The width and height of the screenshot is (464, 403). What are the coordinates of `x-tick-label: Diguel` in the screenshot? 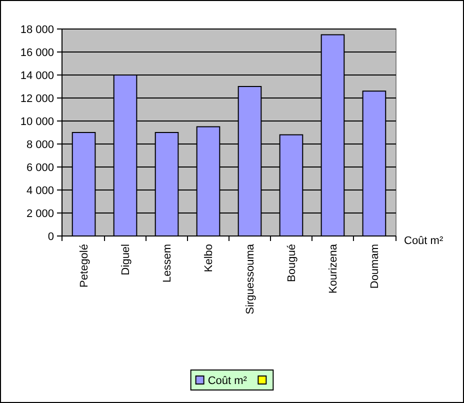 It's located at (126, 260).